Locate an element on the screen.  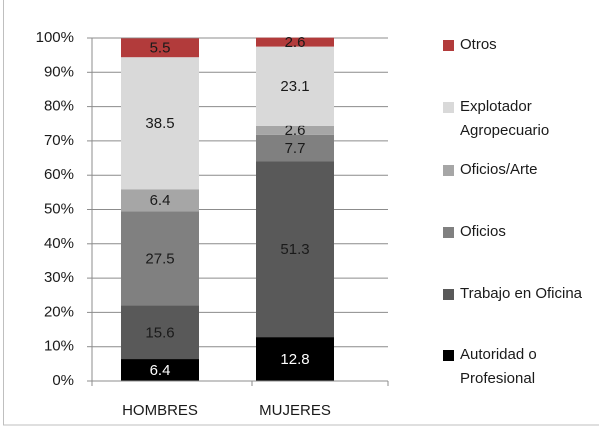
x-tick-label: HOMBRES is located at coordinates (160, 410).